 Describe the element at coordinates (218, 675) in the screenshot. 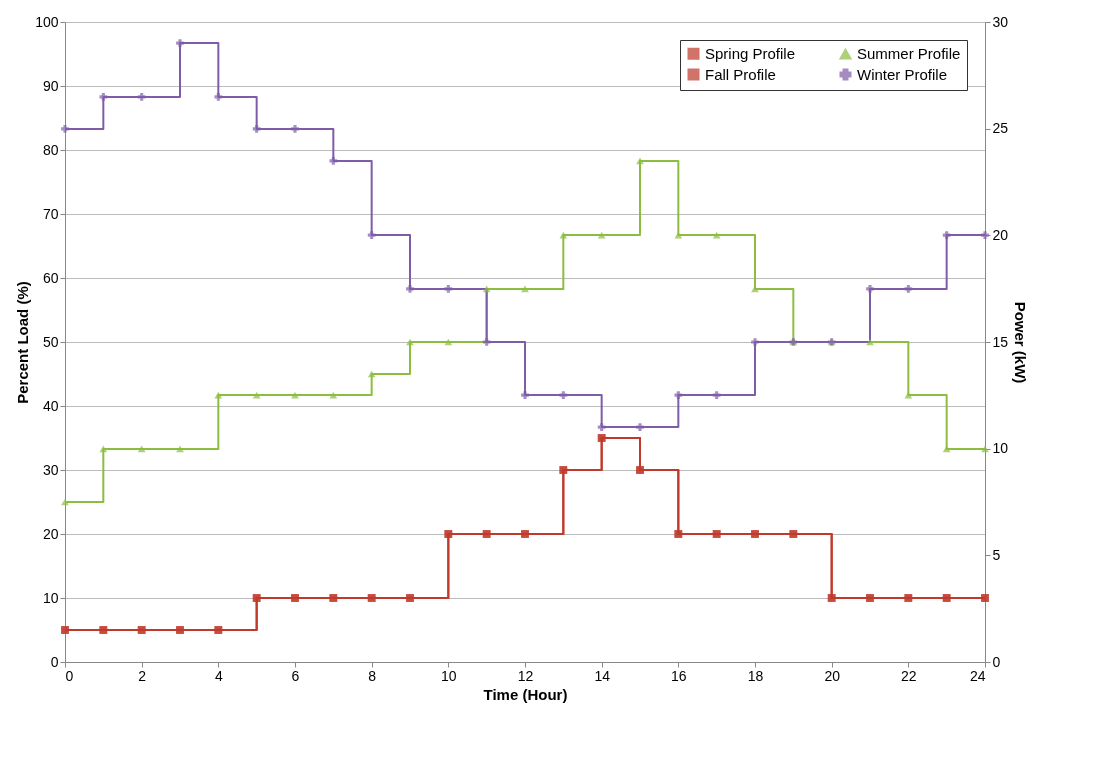

I see `x-tick-label: 4` at that location.